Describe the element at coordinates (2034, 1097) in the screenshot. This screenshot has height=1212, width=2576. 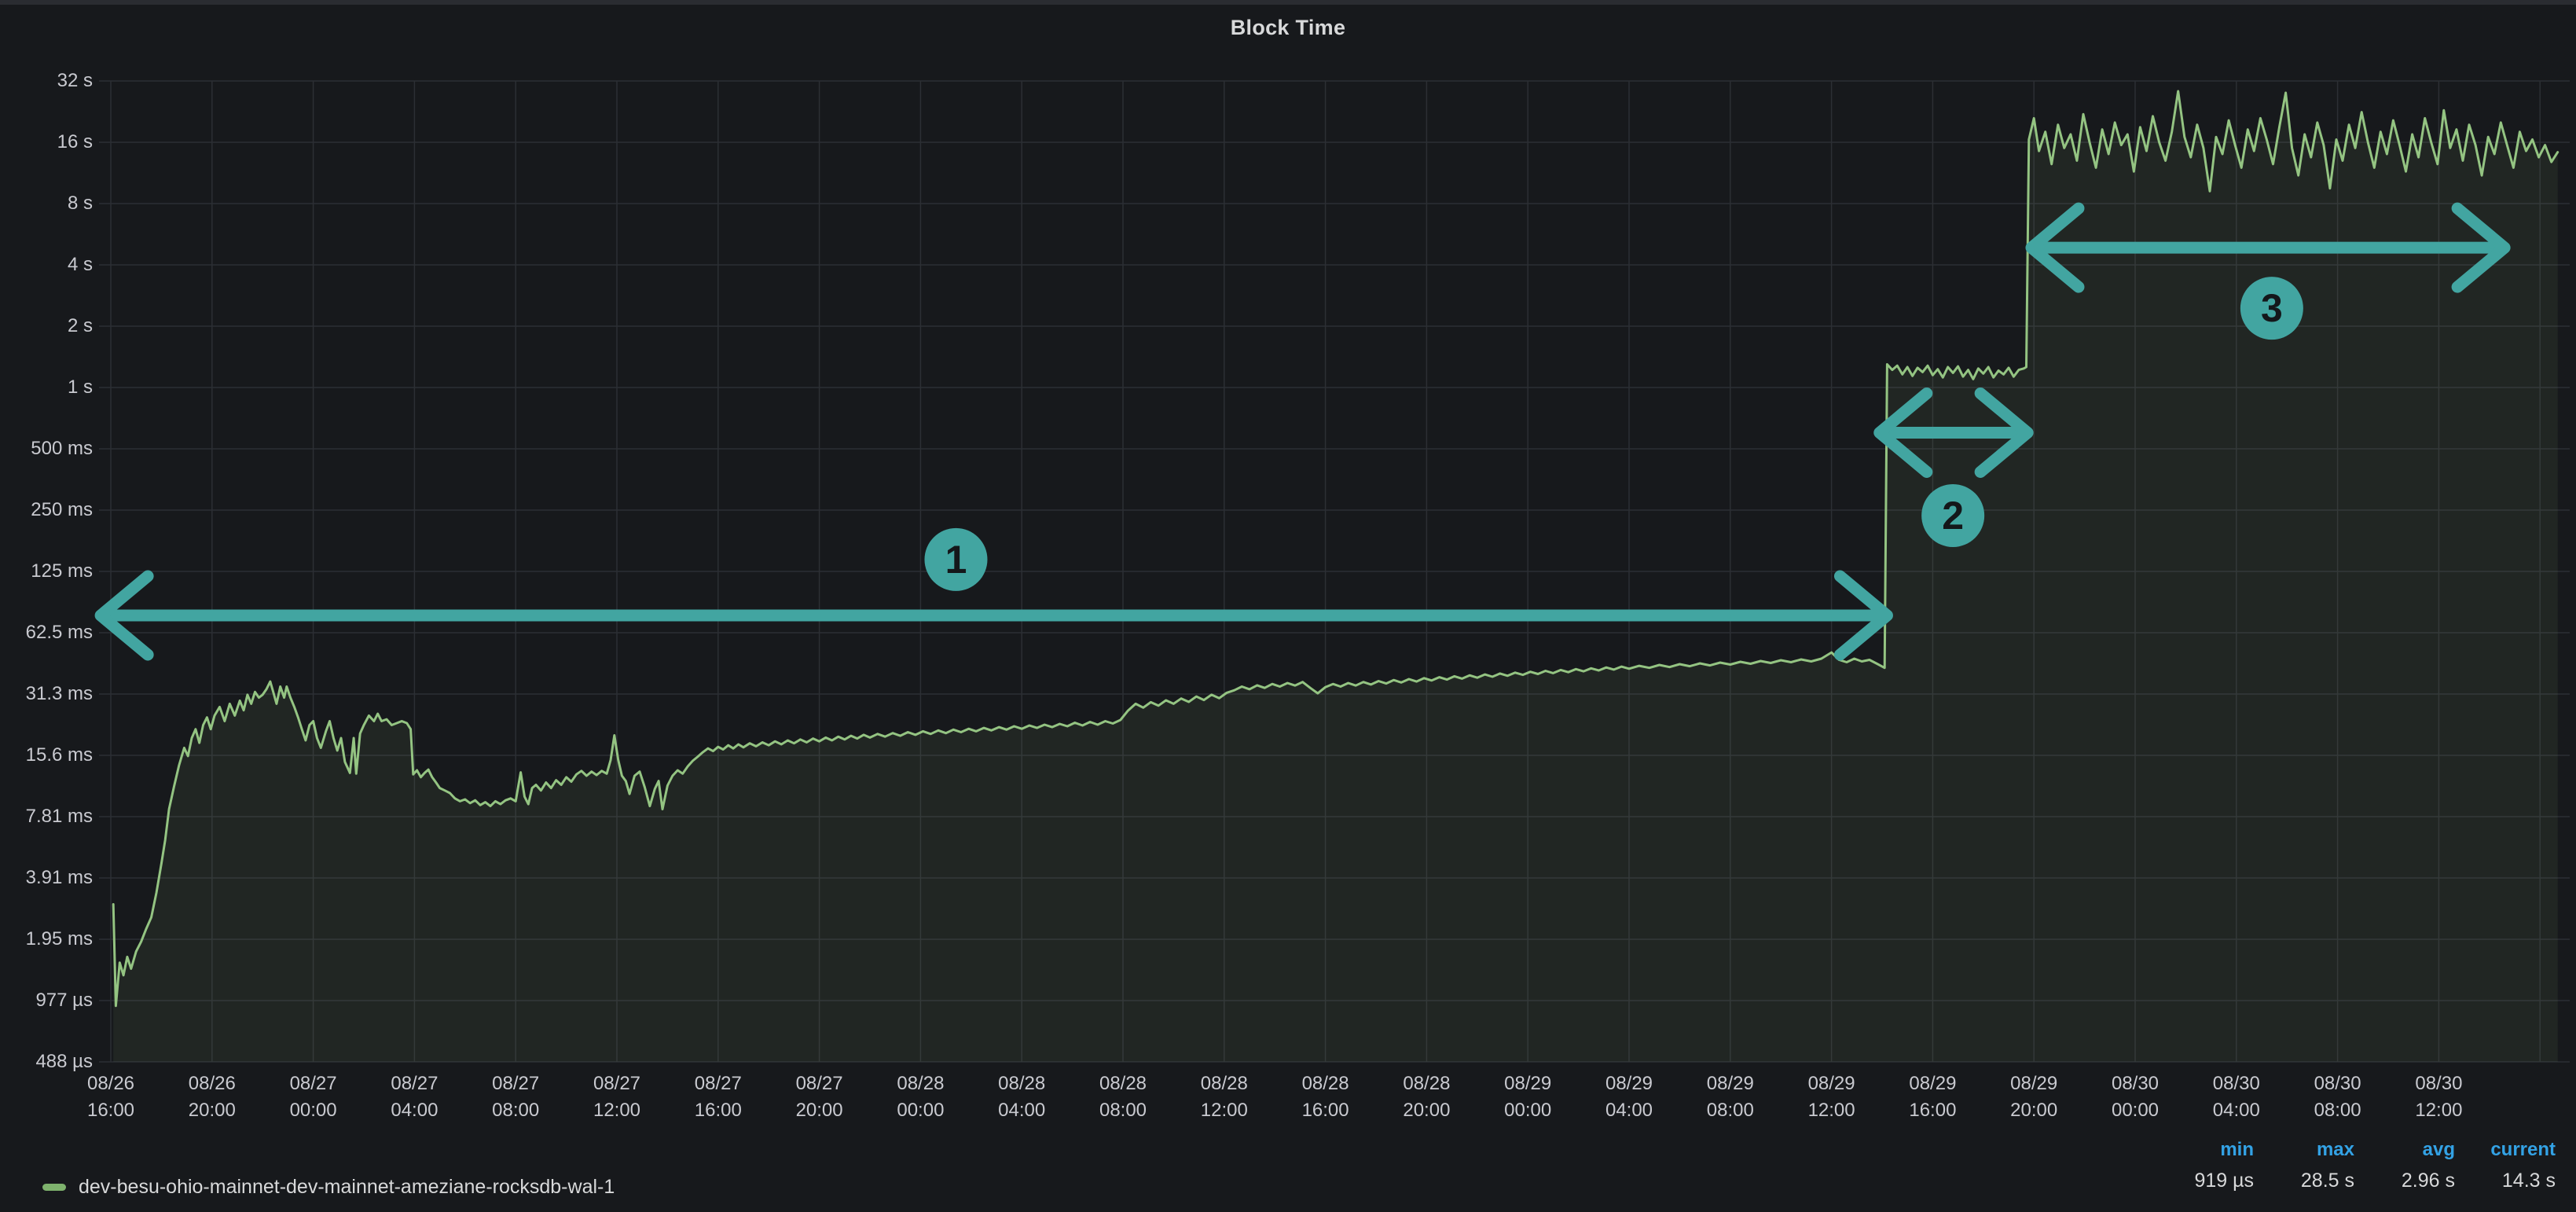
I see `x-axis-label: 08/29 20:00` at that location.